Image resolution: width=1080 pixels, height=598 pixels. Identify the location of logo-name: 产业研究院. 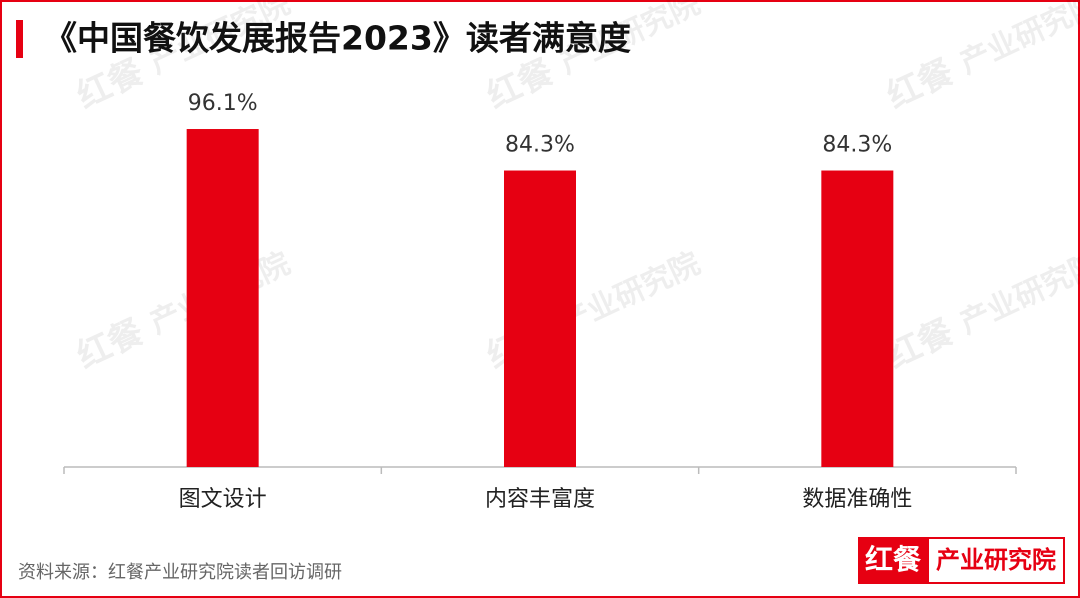
(996, 560).